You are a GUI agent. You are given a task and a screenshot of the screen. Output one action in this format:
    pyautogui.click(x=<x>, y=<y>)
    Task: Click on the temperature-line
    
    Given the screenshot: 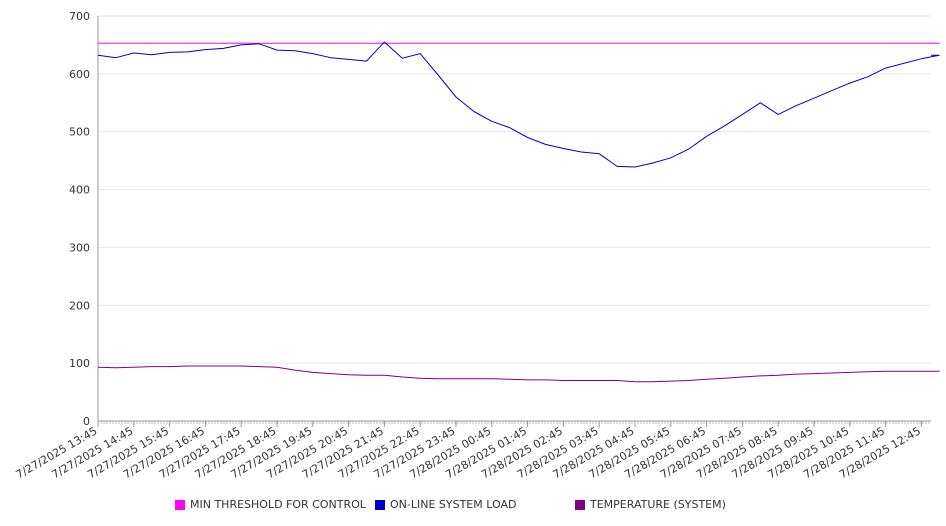 What is the action you would take?
    pyautogui.click(x=518, y=374)
    